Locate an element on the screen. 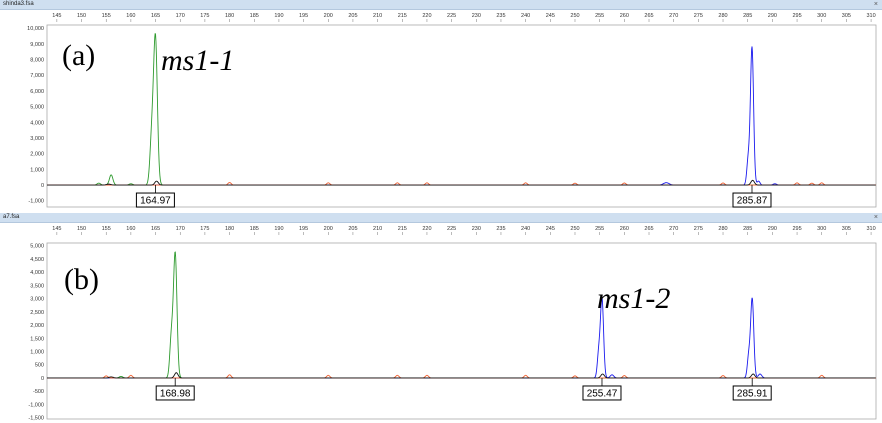  x-tick-label-b: 235 is located at coordinates (500, 229).